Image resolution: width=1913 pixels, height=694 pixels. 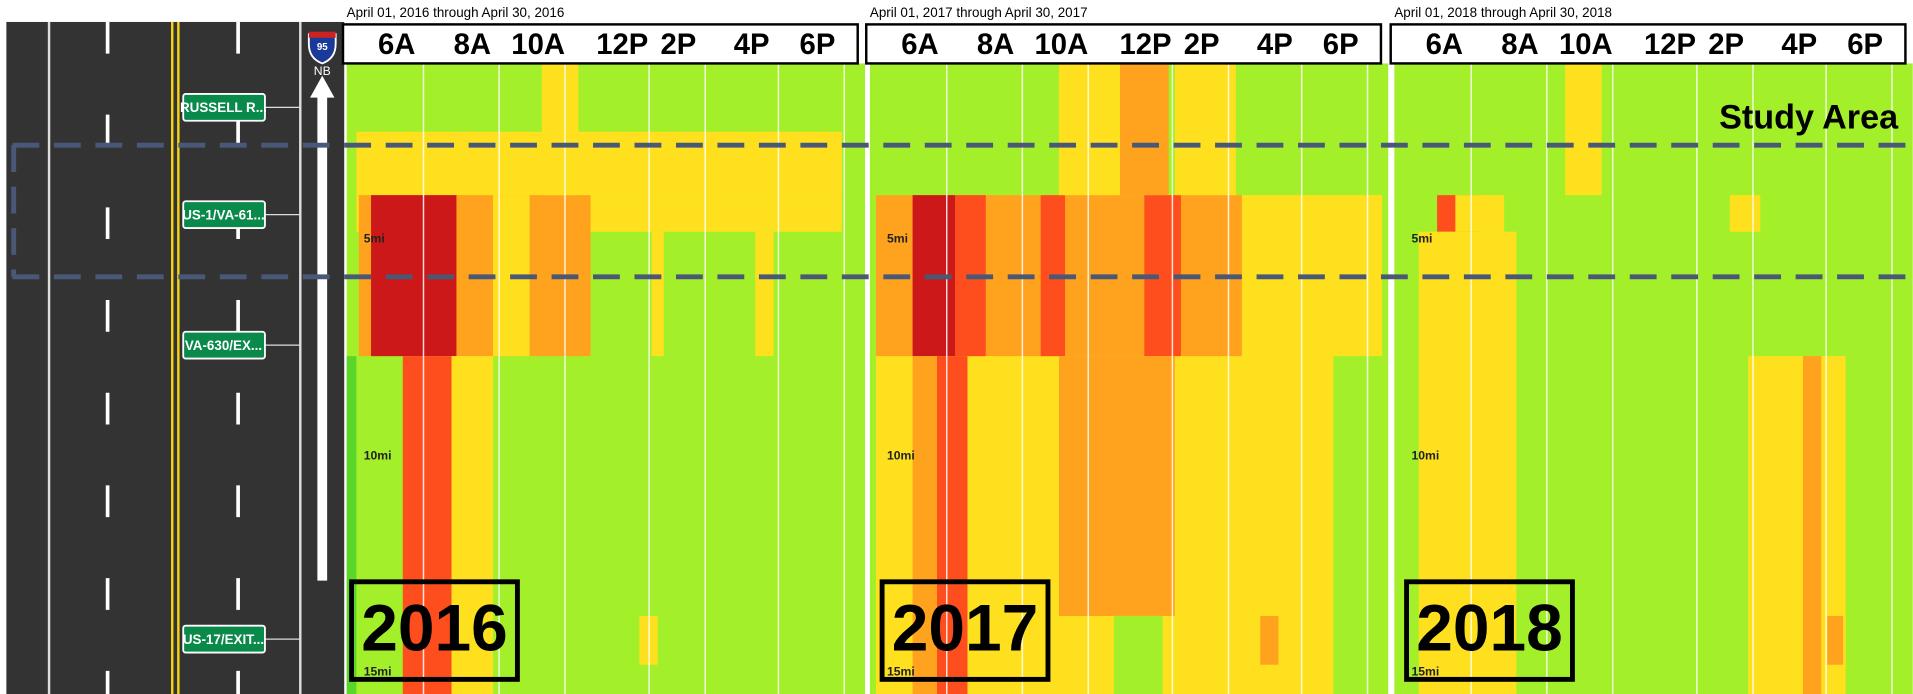 I want to click on period-label: April 01, 2017 through April 30, 2017, so click(x=979, y=12).